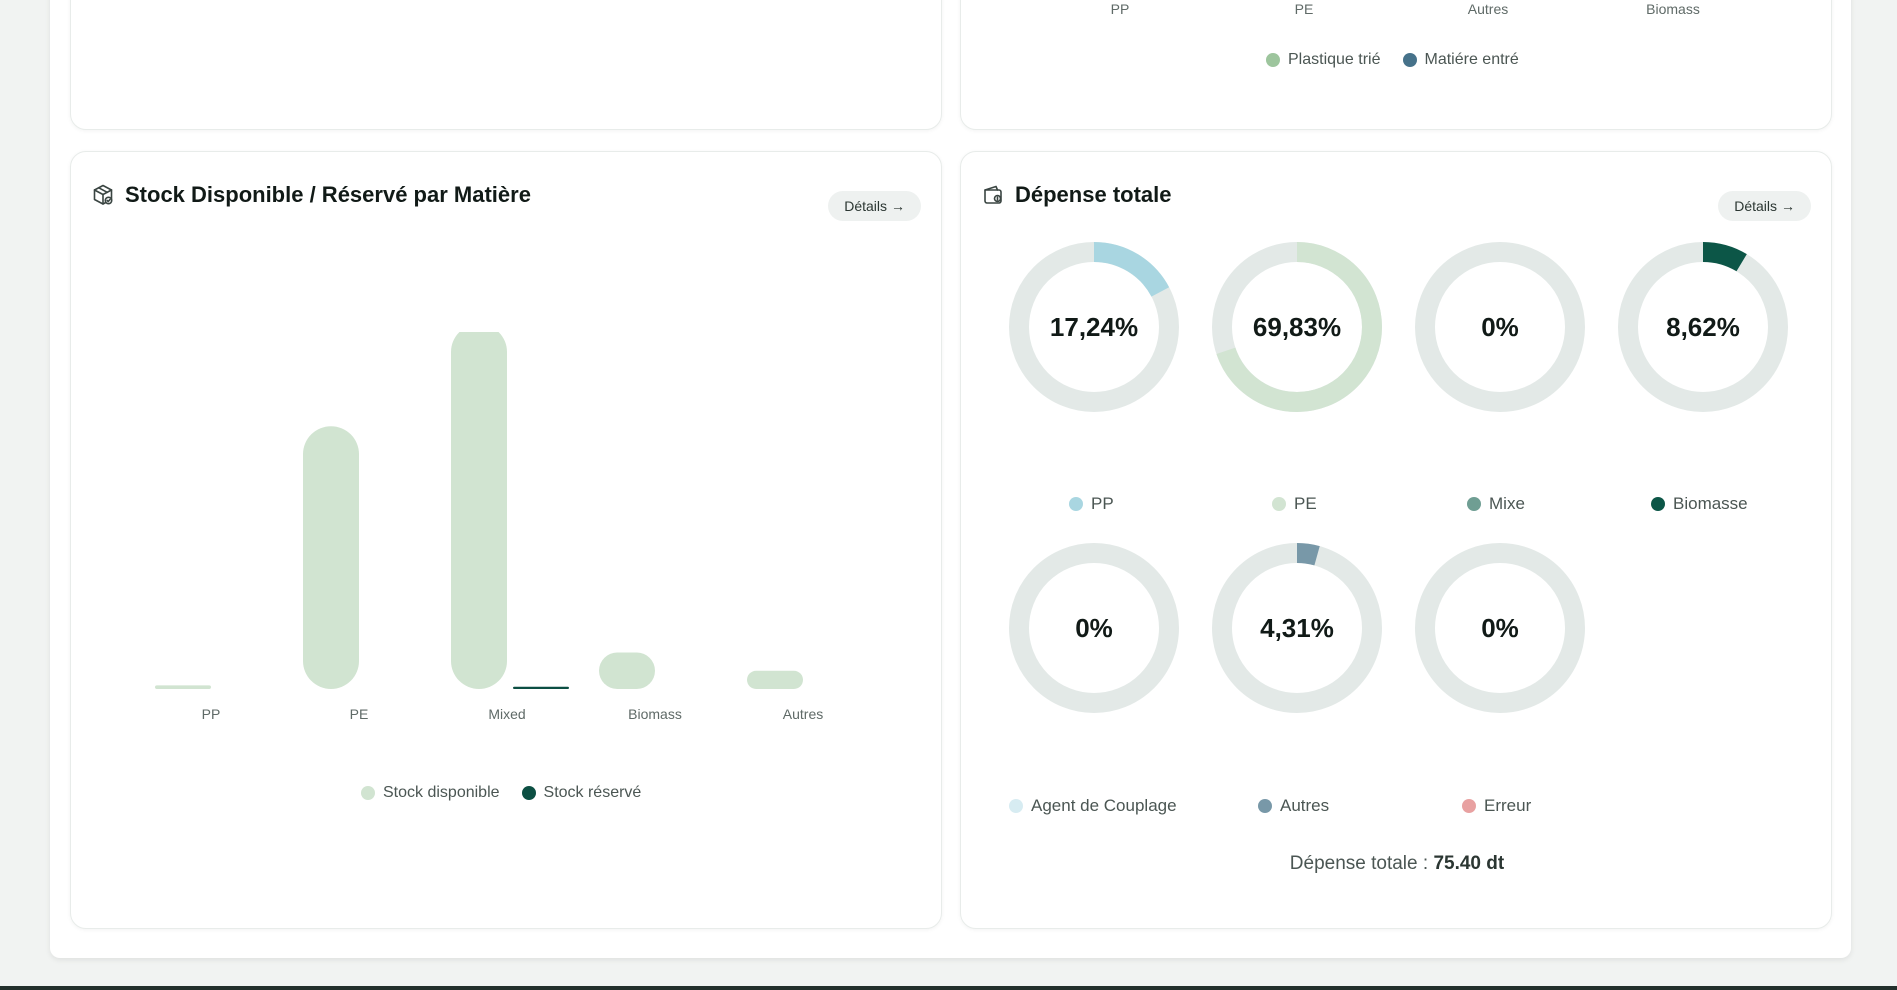  Describe the element at coordinates (775, 679) in the screenshot. I see `bar-stock-disponible-autres` at that location.